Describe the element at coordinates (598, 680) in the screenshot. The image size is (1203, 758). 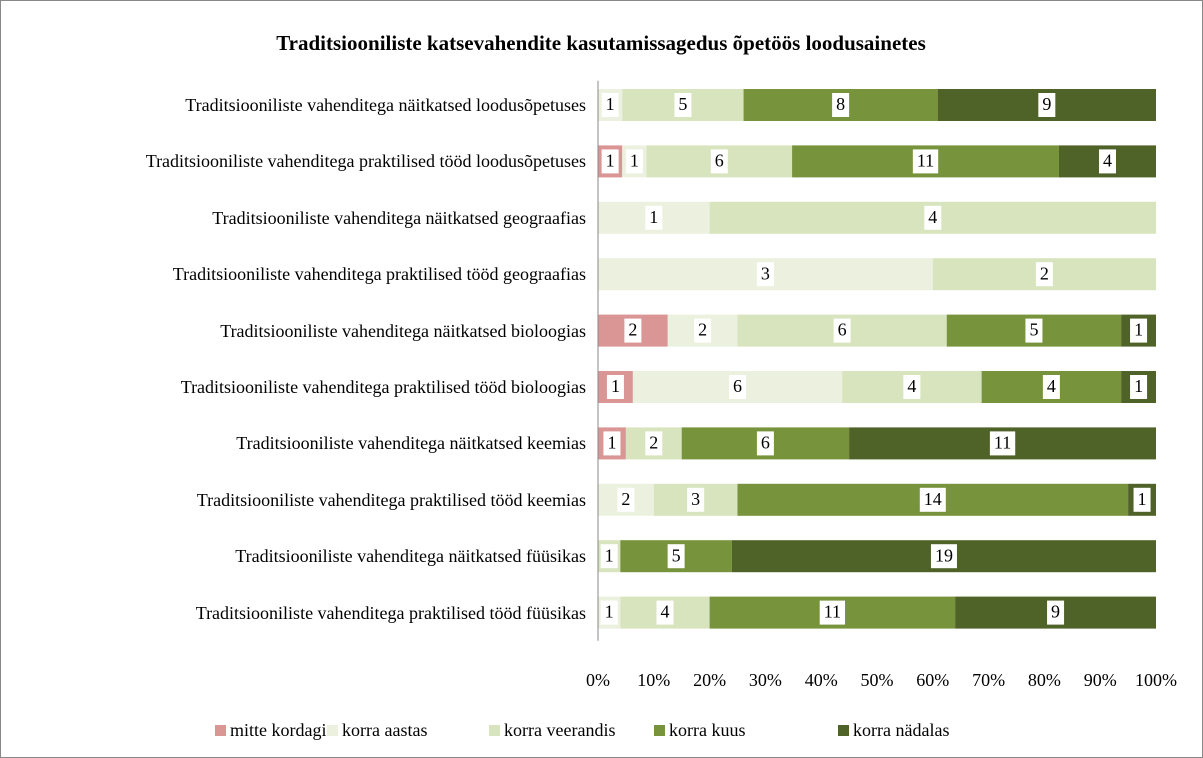
I see `x-tick-label: 0%` at that location.